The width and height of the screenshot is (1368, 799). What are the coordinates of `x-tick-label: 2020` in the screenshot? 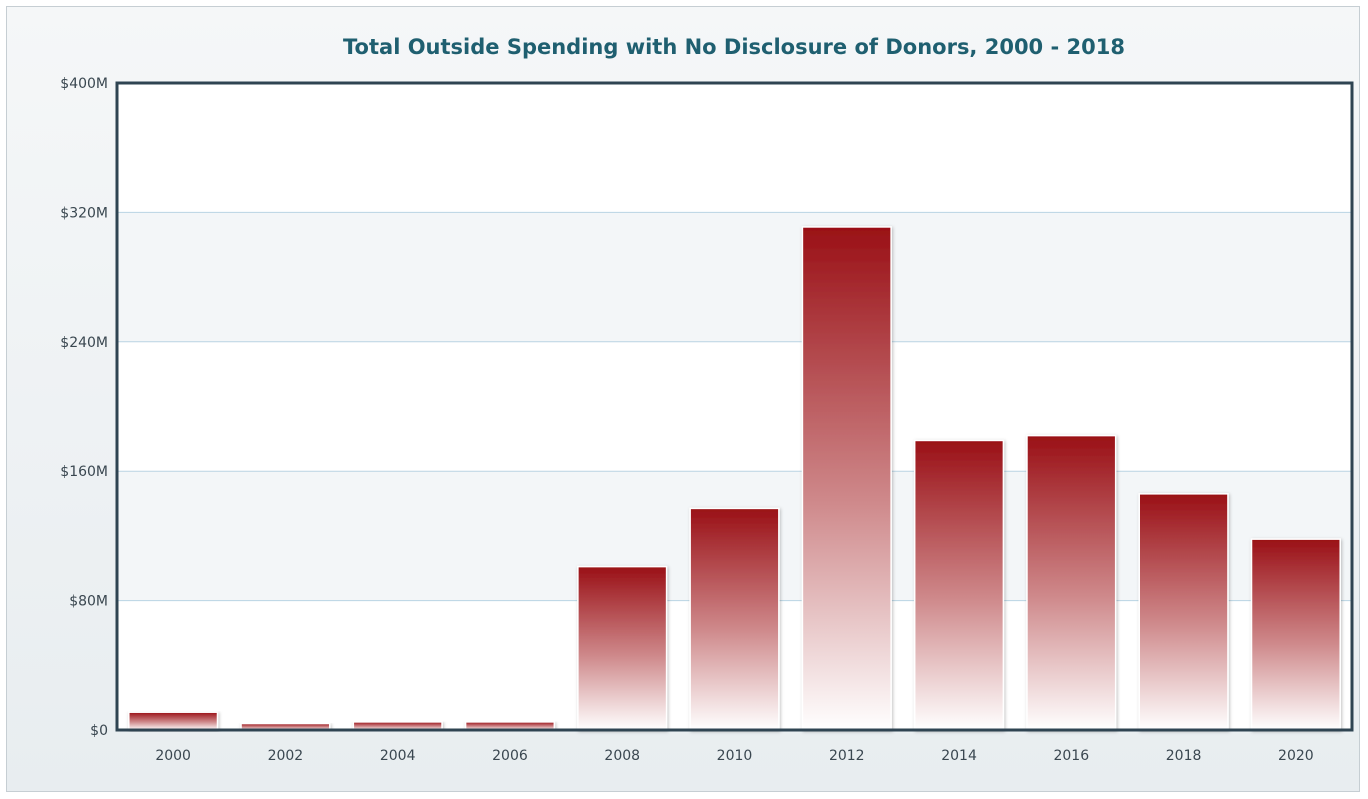 It's located at (1296, 756).